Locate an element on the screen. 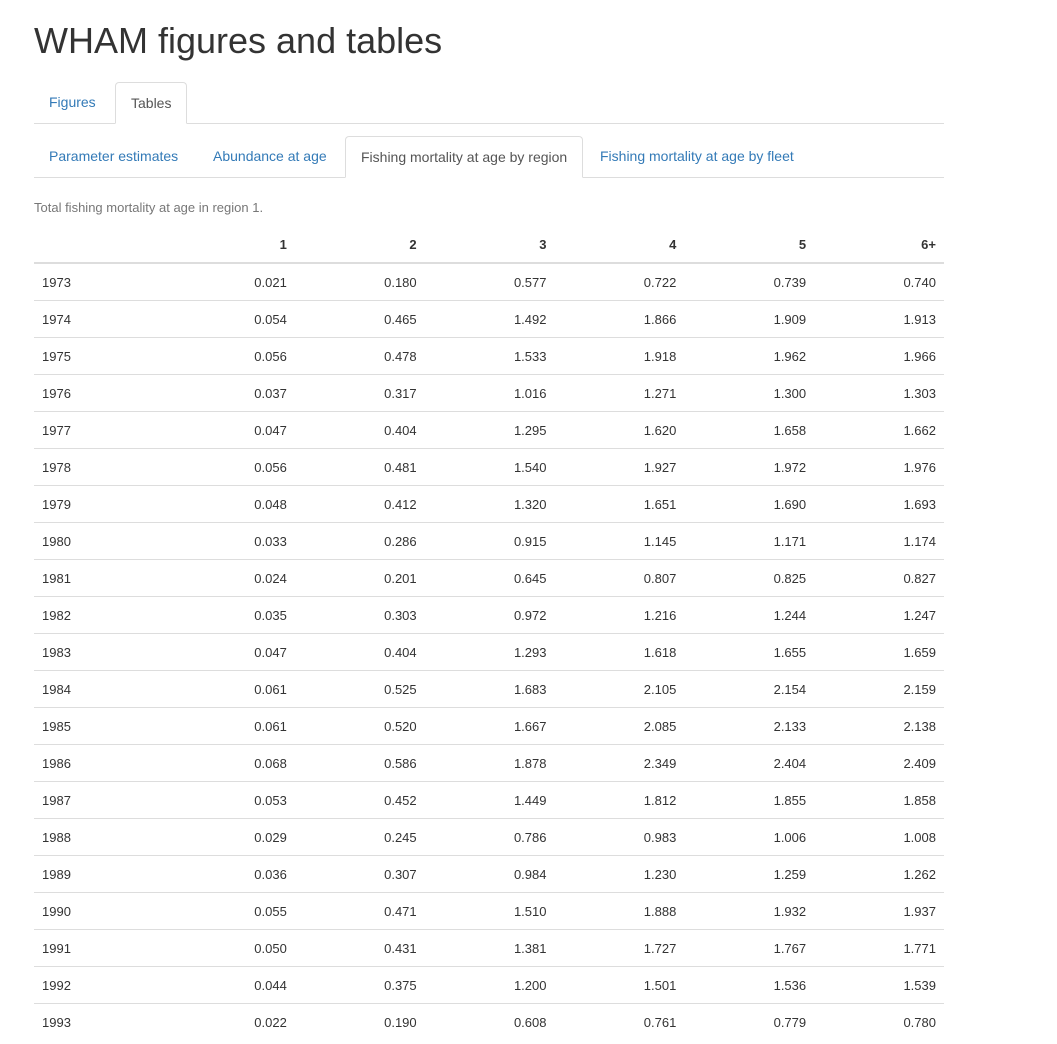 This screenshot has width=1057, height=1044. table-header-row: 1 2 3 4 5 6+ is located at coordinates (489, 245).